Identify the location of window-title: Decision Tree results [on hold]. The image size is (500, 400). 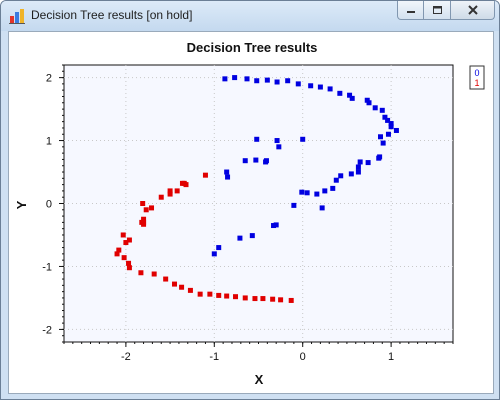
(112, 15).